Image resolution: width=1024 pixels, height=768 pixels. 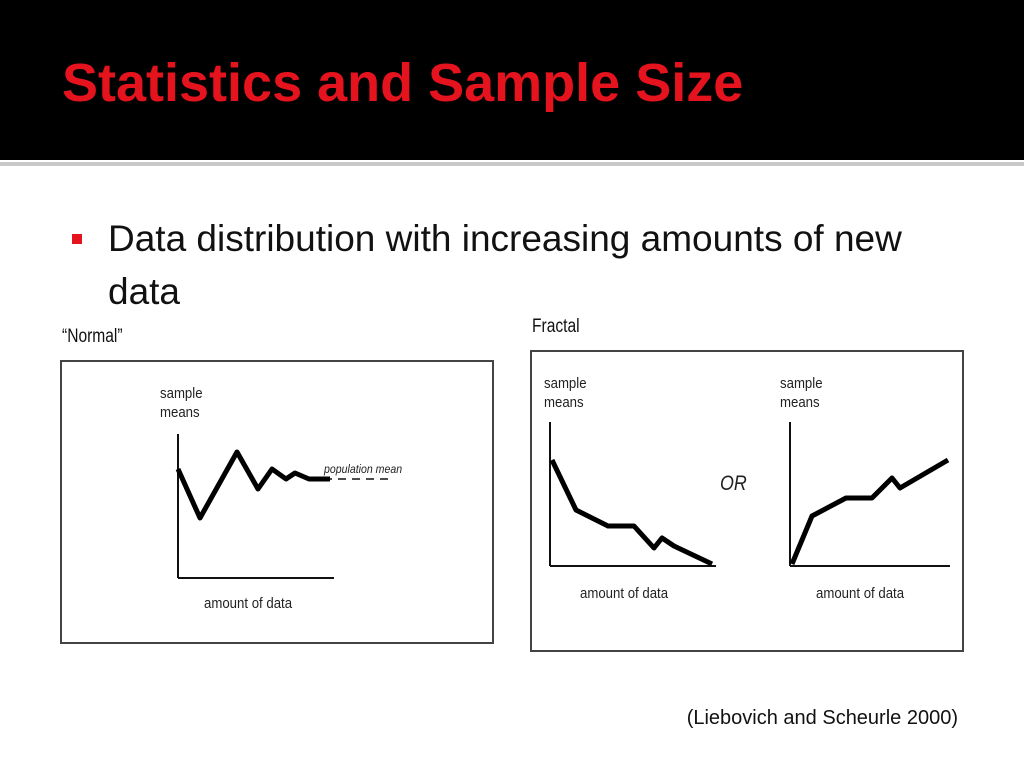 What do you see at coordinates (565, 383) in the screenshot?
I see `fractal-left-ylabel-line1: sample` at bounding box center [565, 383].